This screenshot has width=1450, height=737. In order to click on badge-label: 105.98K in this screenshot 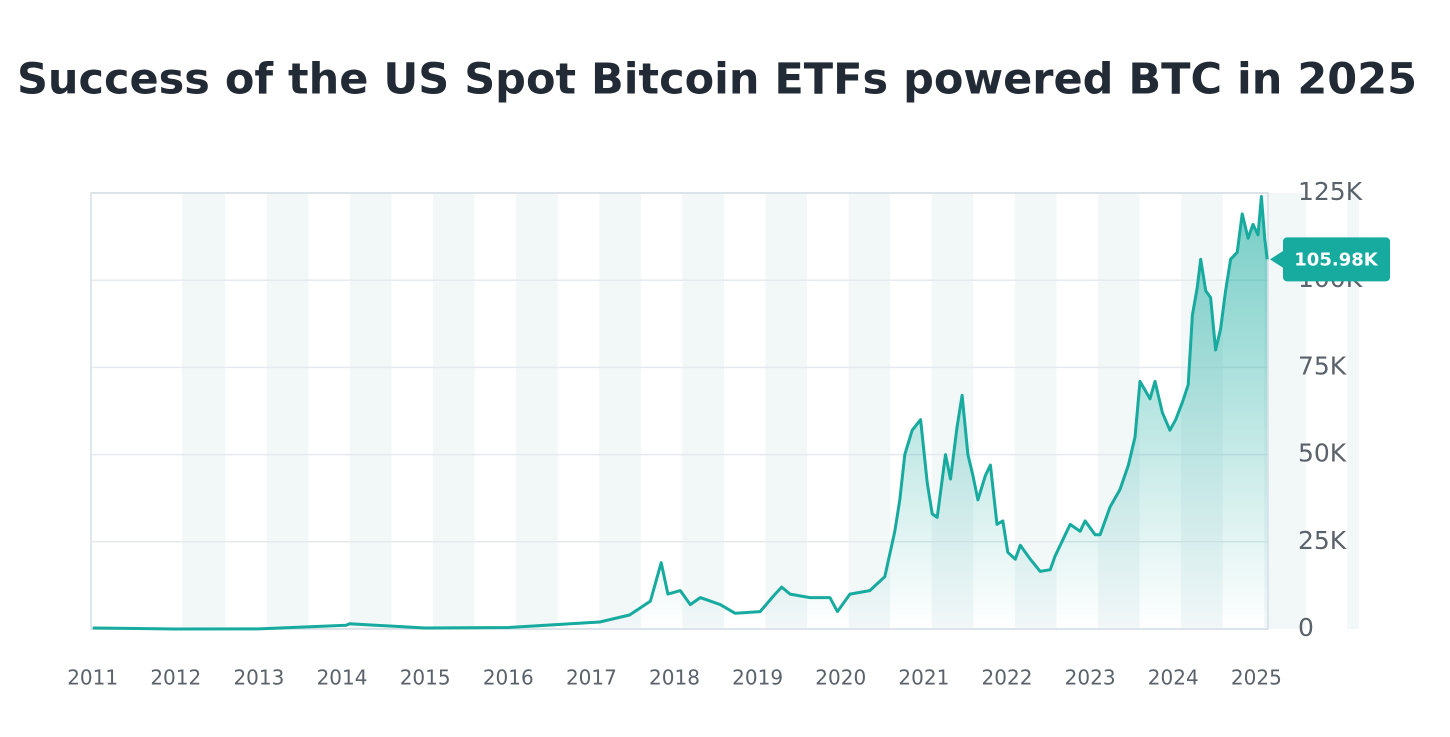, I will do `click(1336, 259)`.